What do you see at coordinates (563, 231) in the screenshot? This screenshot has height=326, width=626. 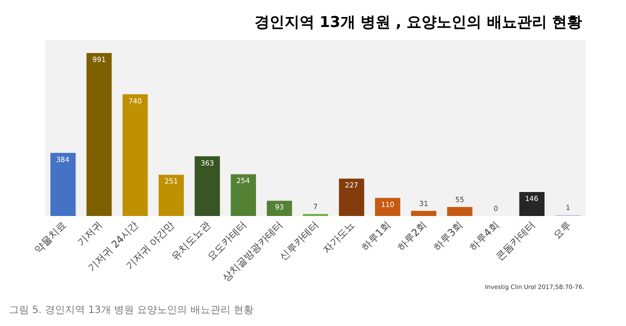 I see `x-tick-label: 요루` at bounding box center [563, 231].